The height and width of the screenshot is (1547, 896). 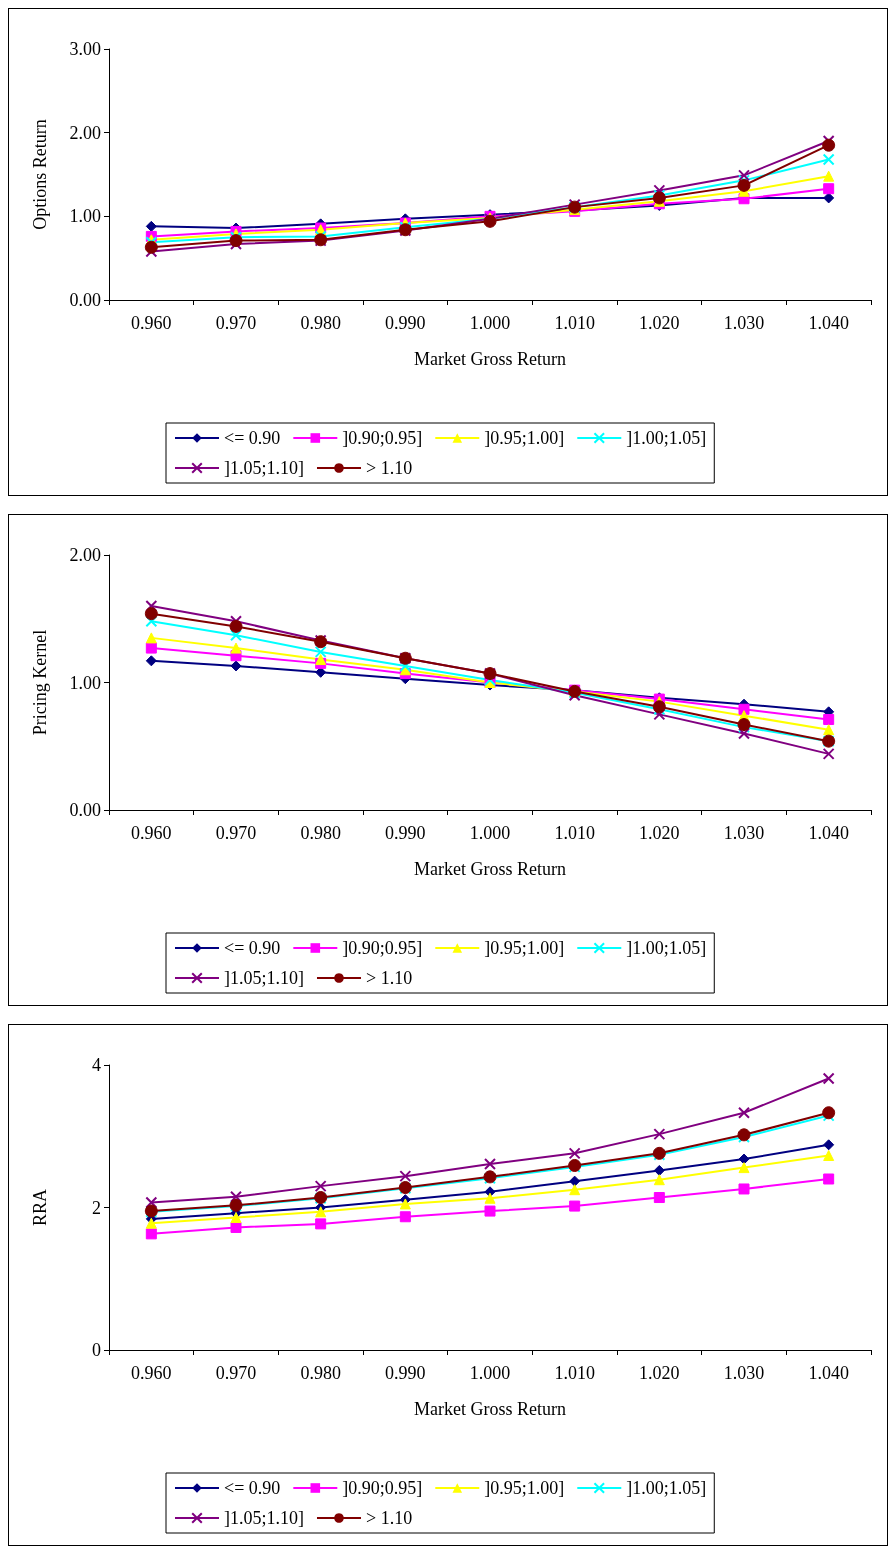 I want to click on y-tick-label: 0, so click(x=96, y=1350).